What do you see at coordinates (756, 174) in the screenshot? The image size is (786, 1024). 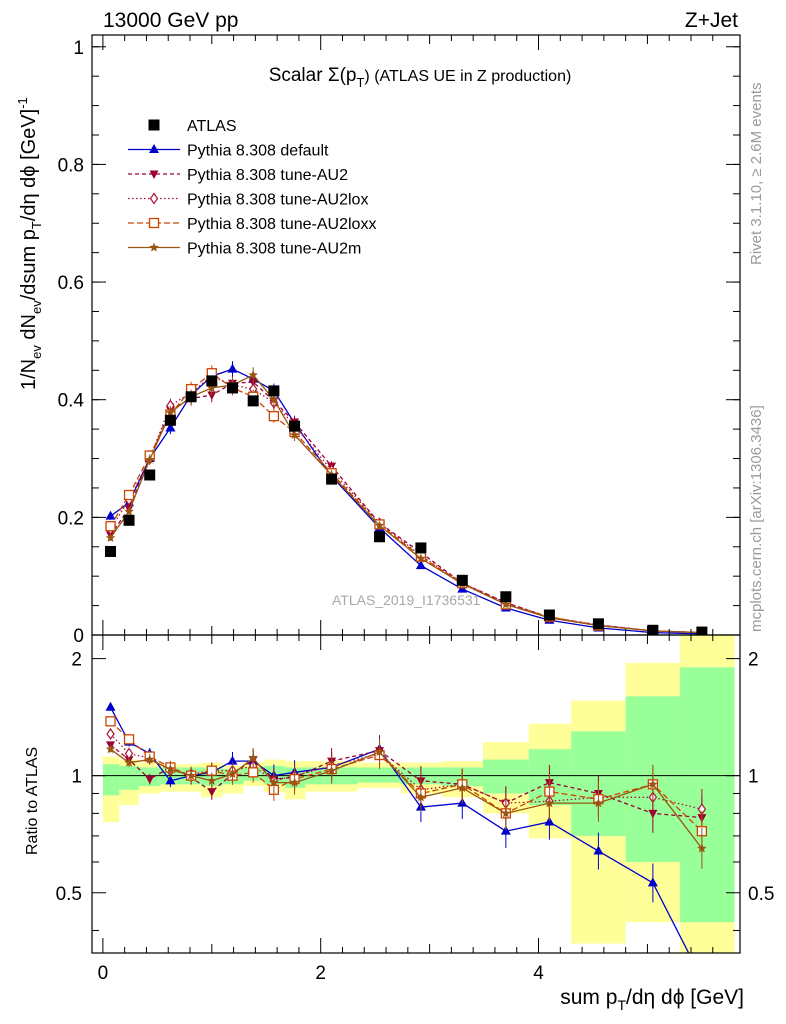 I see `rivet-label: Rivet 3.1.10, ≥ 2.6M events` at bounding box center [756, 174].